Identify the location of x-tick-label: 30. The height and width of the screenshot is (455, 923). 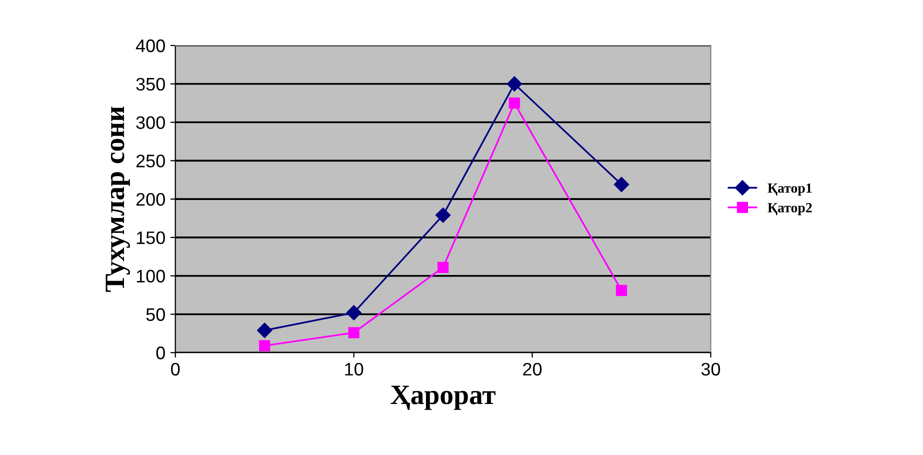
(710, 369).